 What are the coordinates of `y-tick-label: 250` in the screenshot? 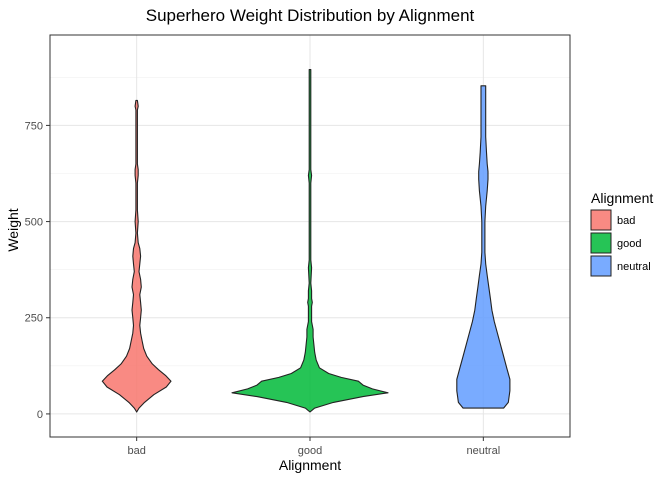 It's located at (34, 319).